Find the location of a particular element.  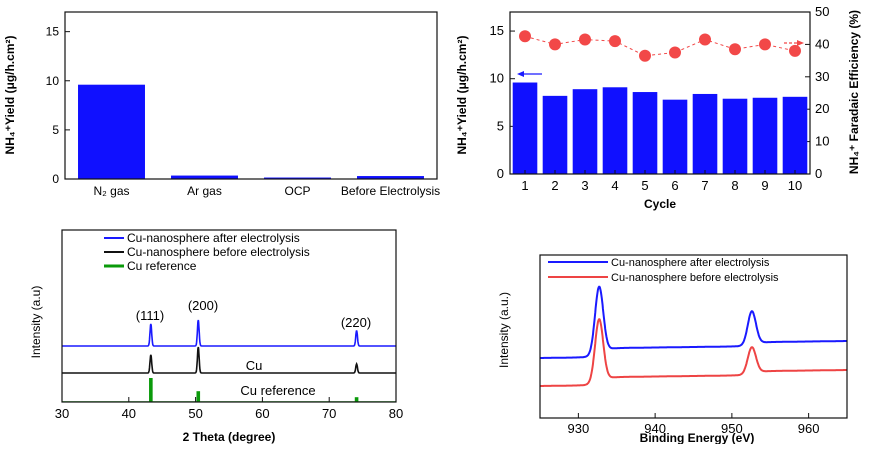

panel-b-xtick-label-5: 6 is located at coordinates (674, 185).